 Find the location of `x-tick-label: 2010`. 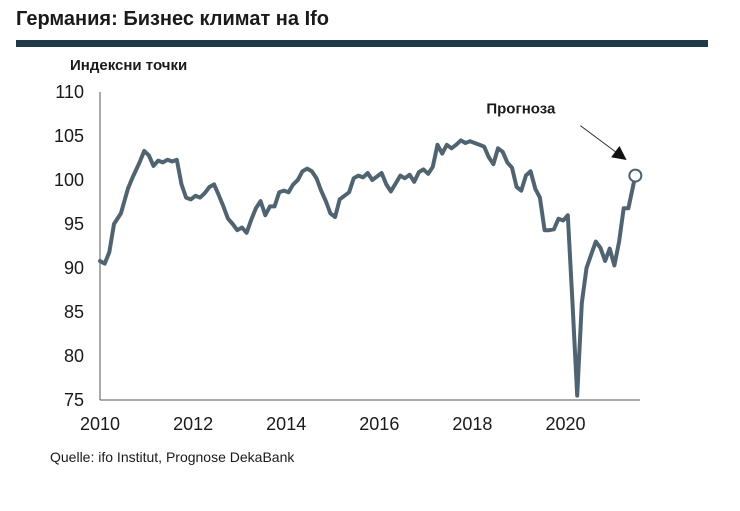

x-tick-label: 2010 is located at coordinates (100, 424).